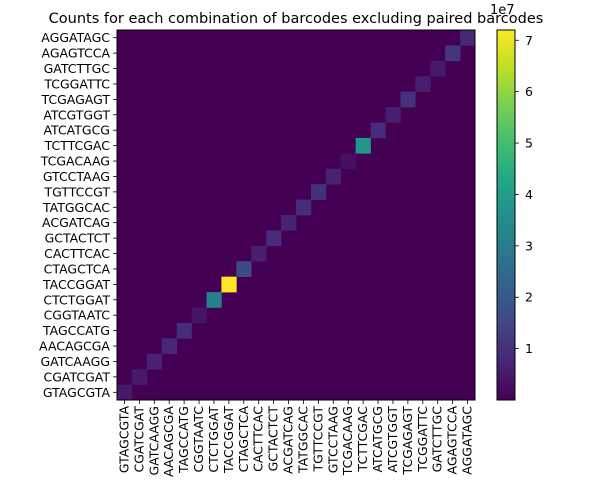 Image resolution: width=589 pixels, height=498 pixels. Describe the element at coordinates (76, 130) in the screenshot. I see `y-tick-label: ATCATGCG` at that location.